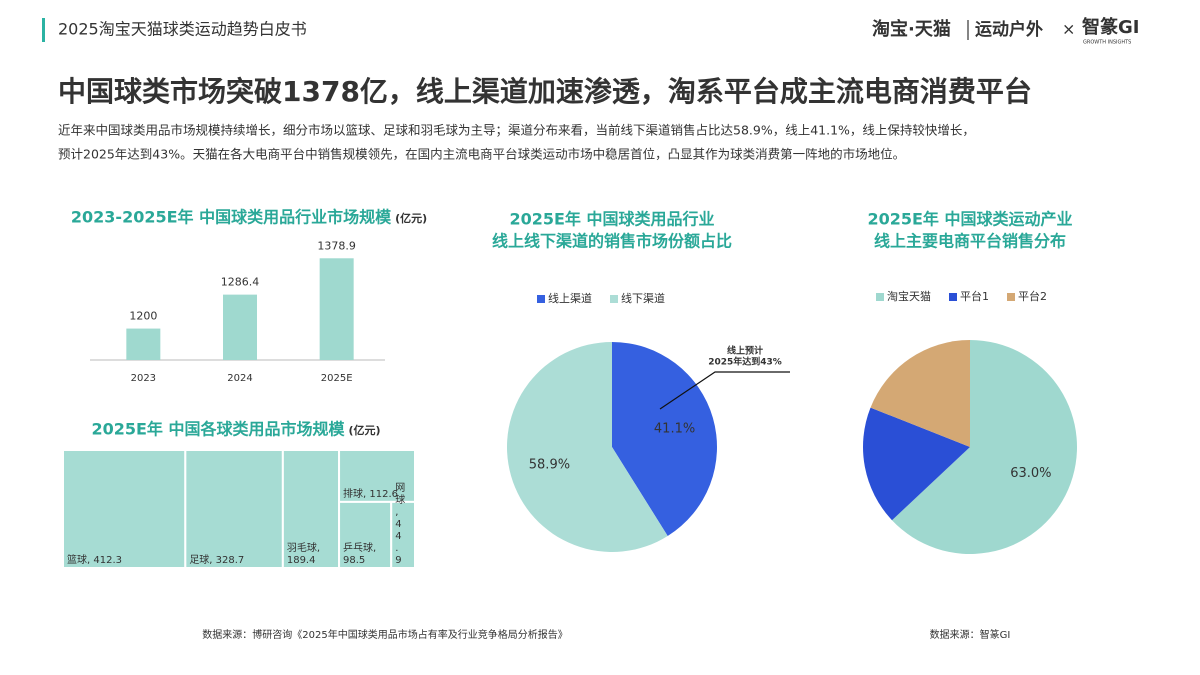 The width and height of the screenshot is (1200, 675). What do you see at coordinates (570, 298) in the screenshot?
I see `legend-label: 线上渠道` at bounding box center [570, 298].